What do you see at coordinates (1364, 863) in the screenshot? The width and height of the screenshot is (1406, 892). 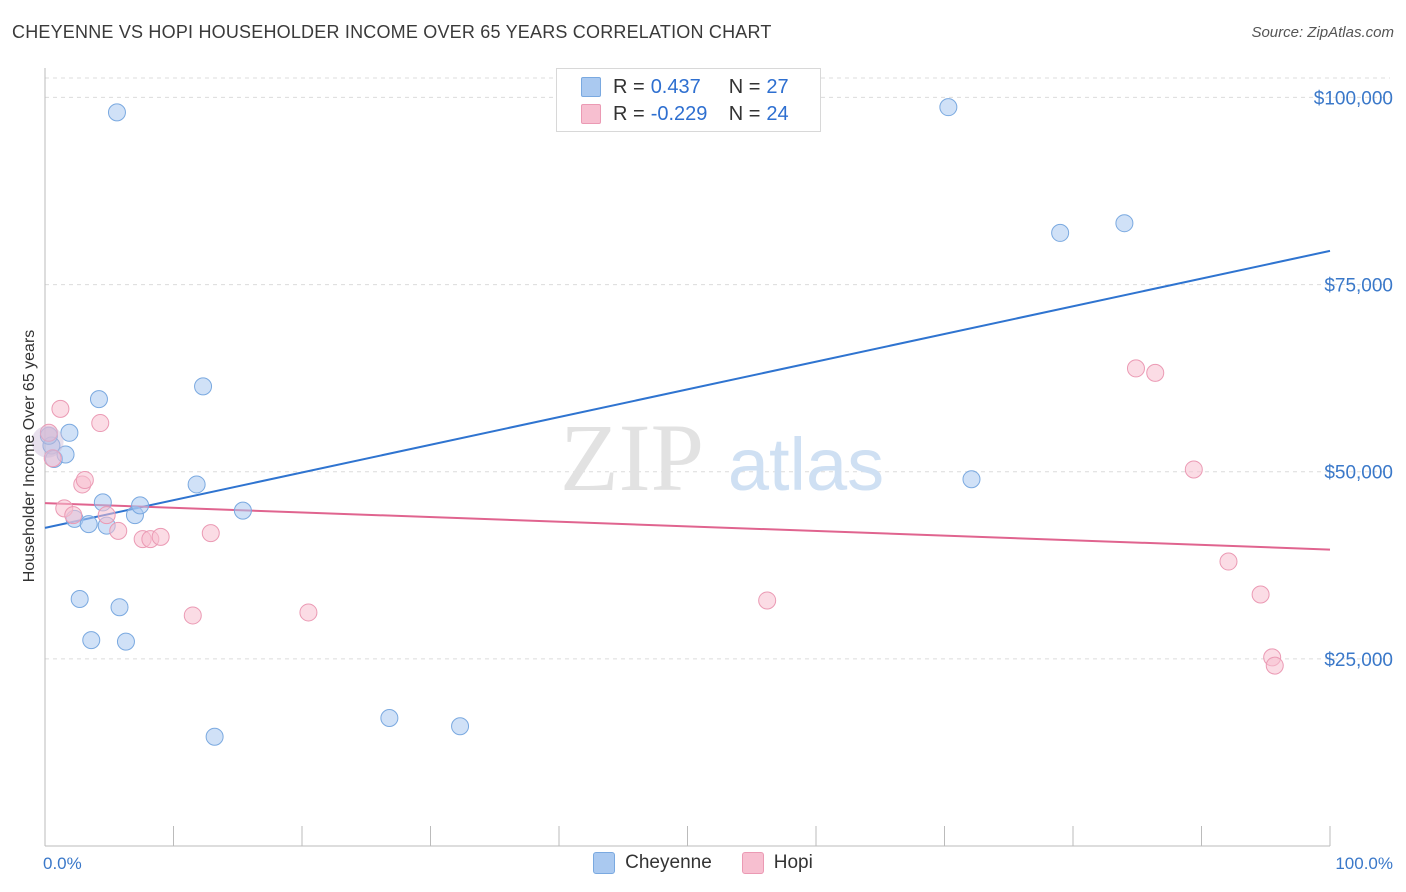 I see `x-tick-label: 100.0%` at bounding box center [1364, 863].